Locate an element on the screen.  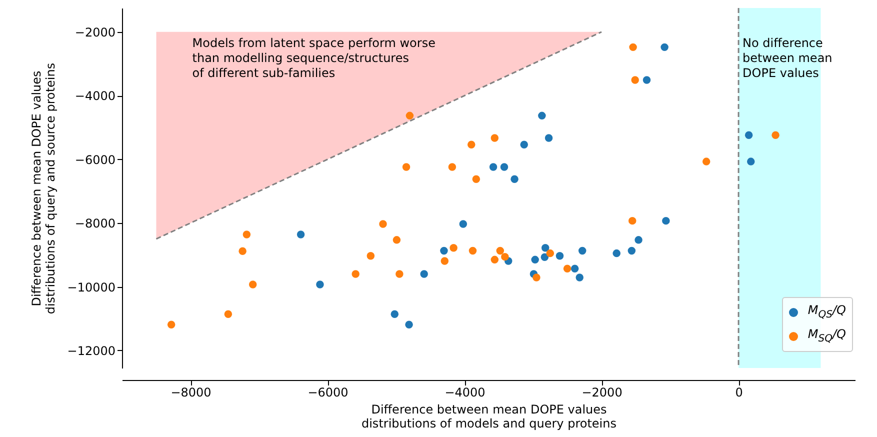
legend-label: M$_{QS}$/Q is located at coordinates (827, 312).